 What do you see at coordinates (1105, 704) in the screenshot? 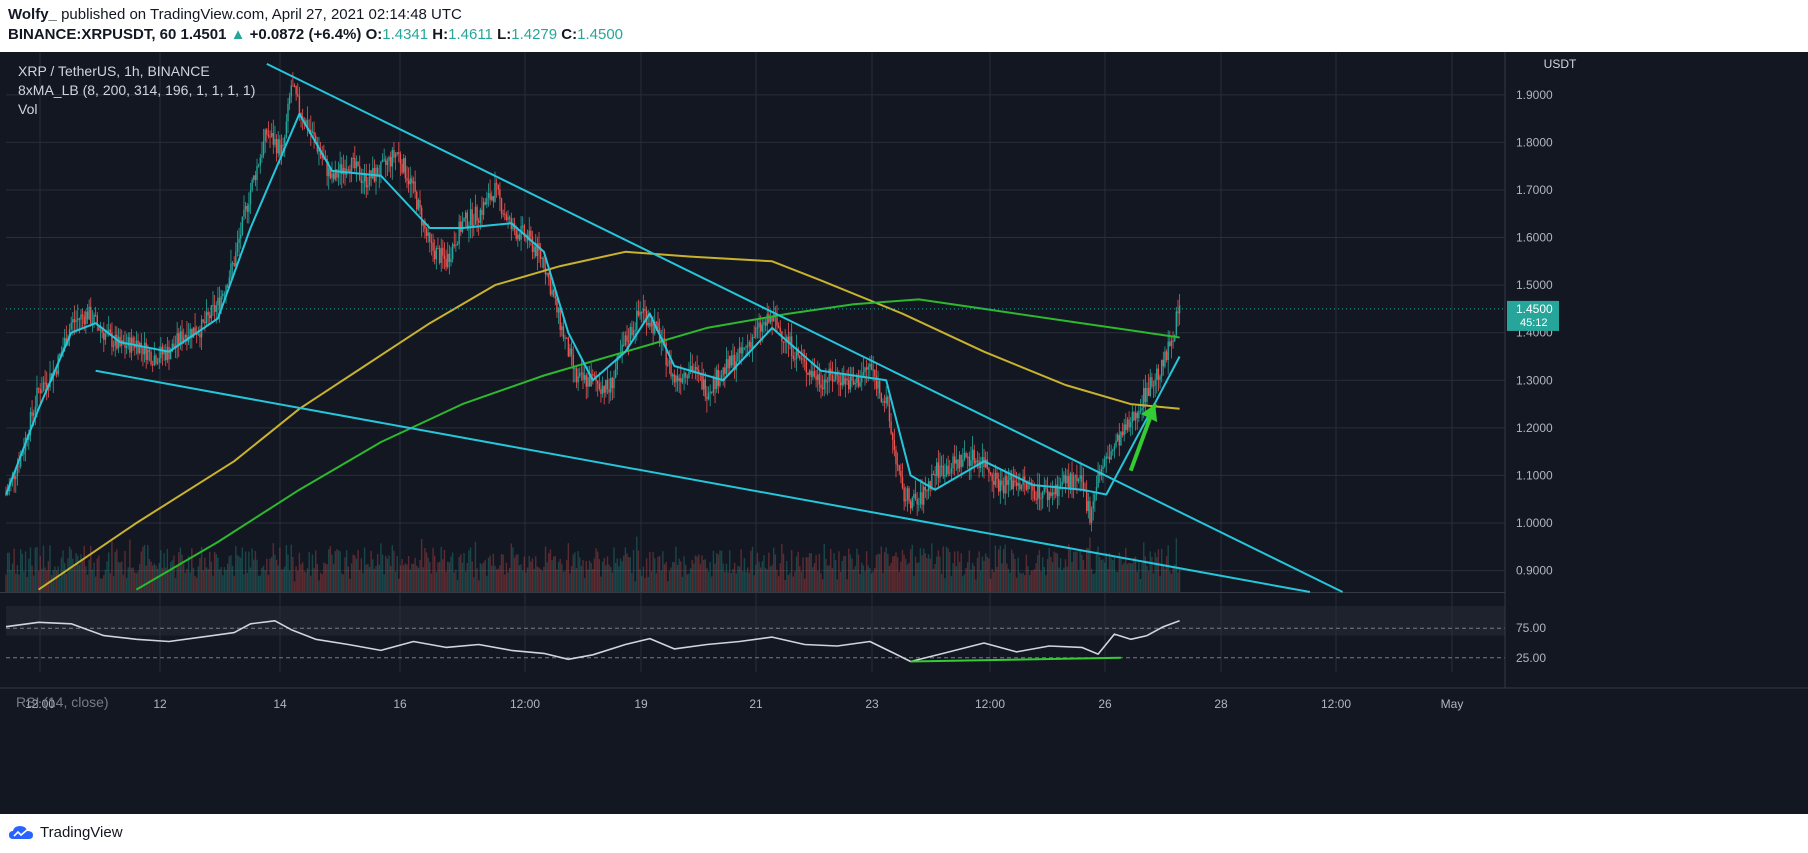
I see `time-tick-label: 26` at bounding box center [1105, 704].